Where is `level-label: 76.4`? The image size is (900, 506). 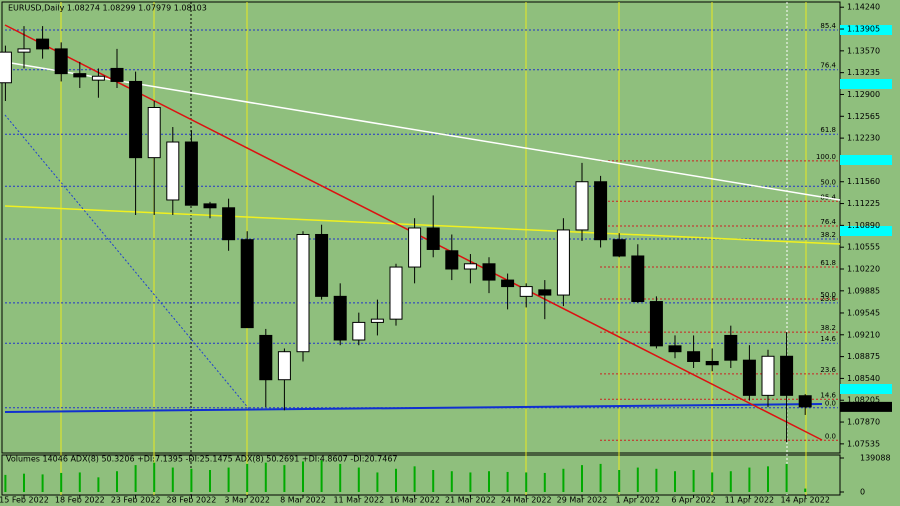 level-label: 76.4 is located at coordinates (828, 66).